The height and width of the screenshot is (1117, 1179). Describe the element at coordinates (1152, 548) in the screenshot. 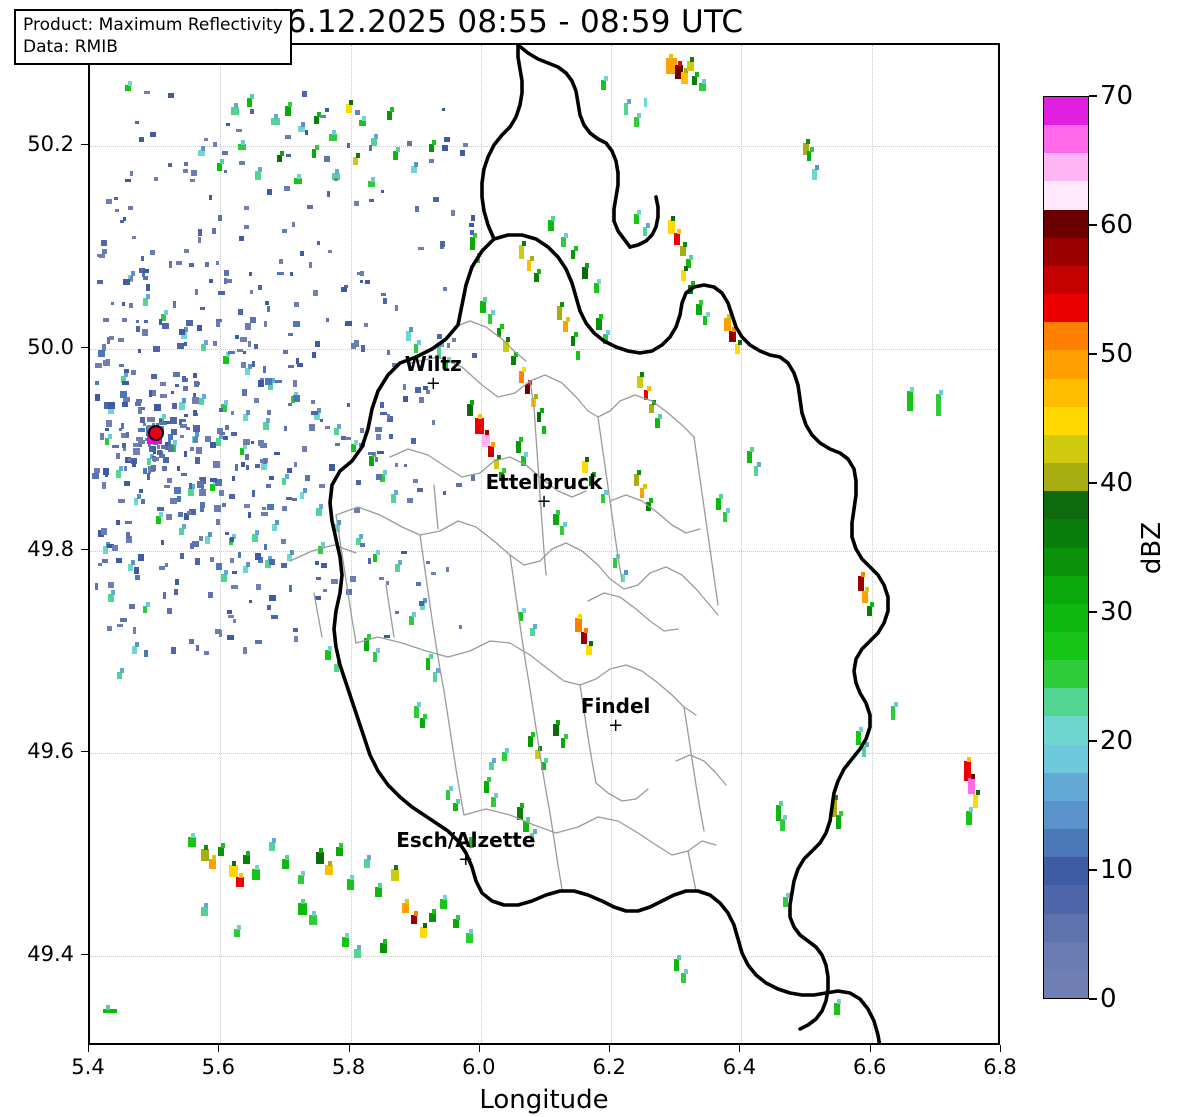

I see `colorbar-label: dBZ` at that location.